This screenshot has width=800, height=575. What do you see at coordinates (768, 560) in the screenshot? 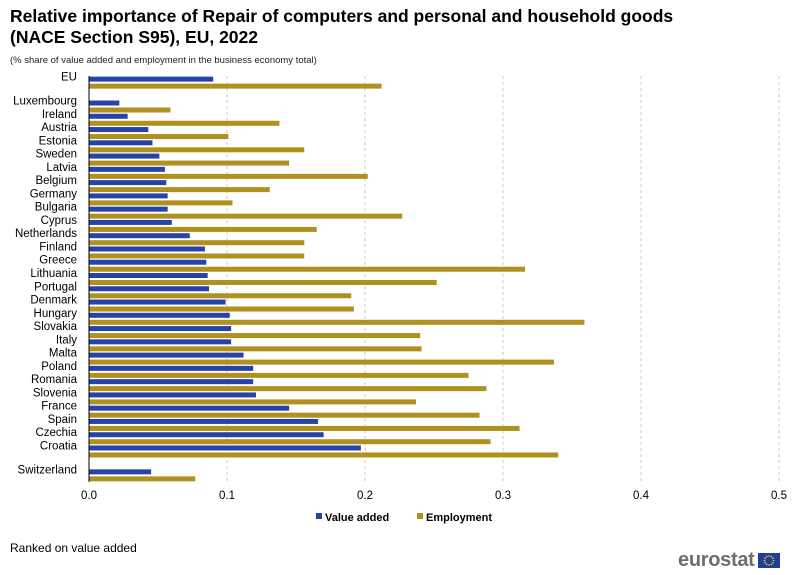
I see `eu-flag-icon` at bounding box center [768, 560].